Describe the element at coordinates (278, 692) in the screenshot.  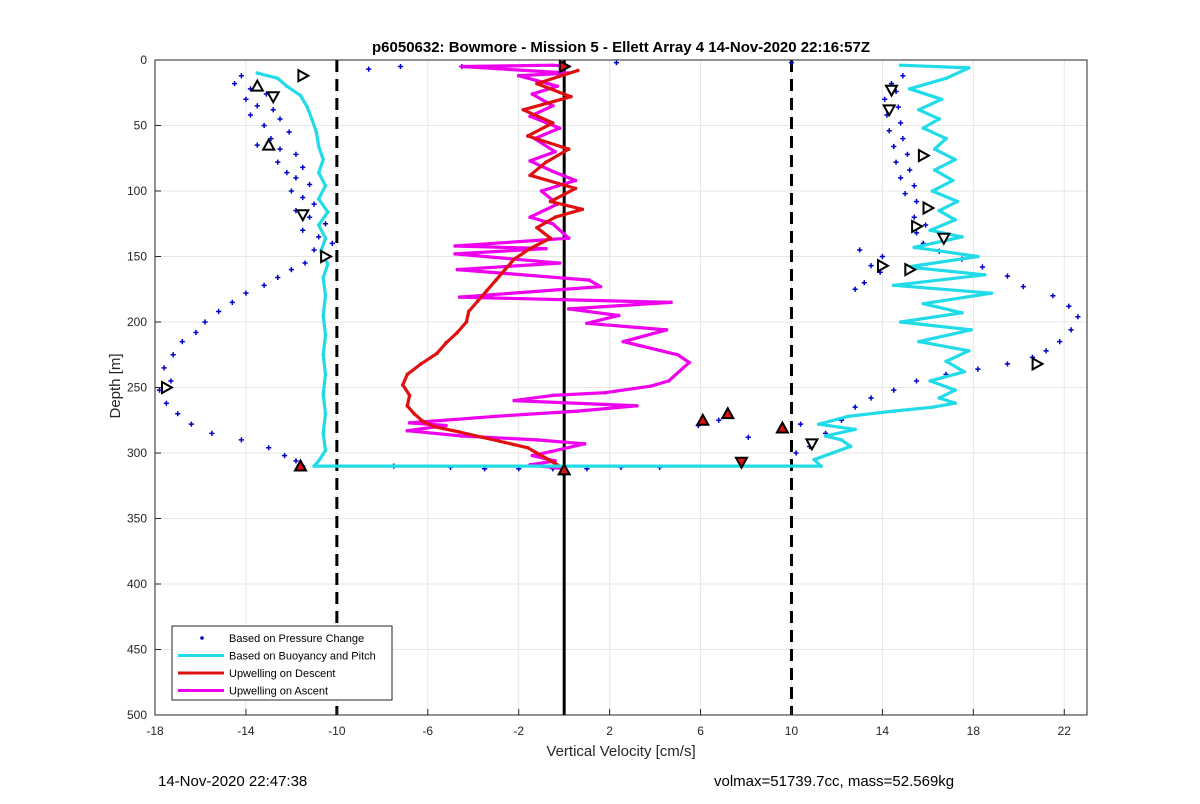
I see `legend-label: Upwelling on Ascent` at that location.